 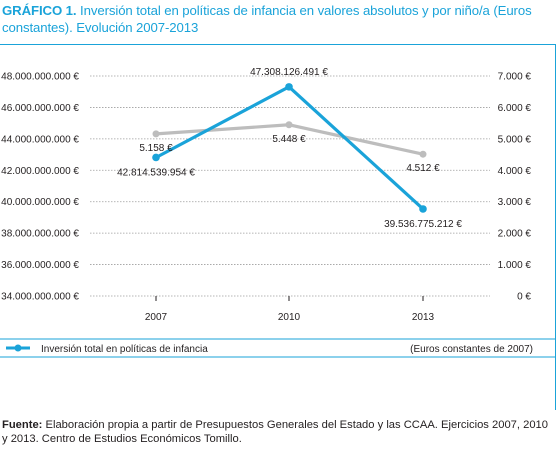 What do you see at coordinates (423, 168) in the screenshot?
I see `data-label-per-child: 4.512 €` at bounding box center [423, 168].